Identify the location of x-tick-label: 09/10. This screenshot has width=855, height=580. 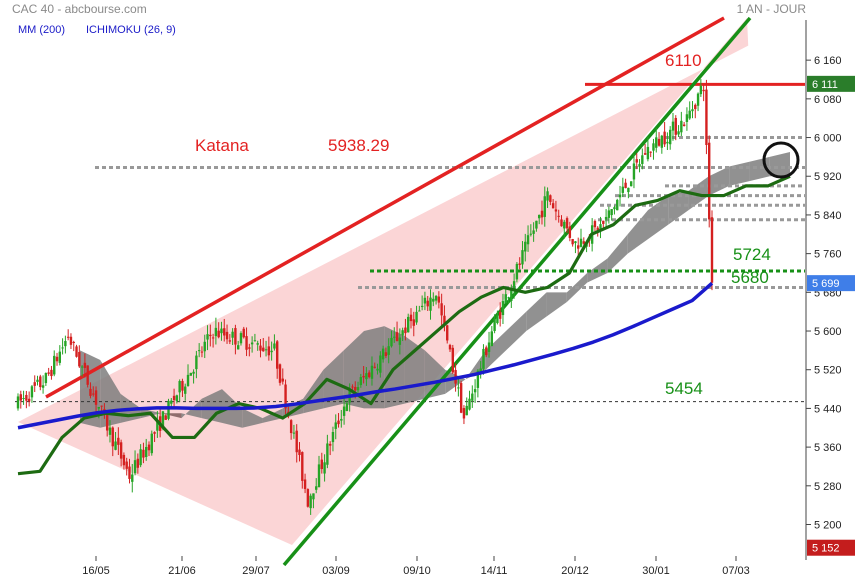
(417, 571).